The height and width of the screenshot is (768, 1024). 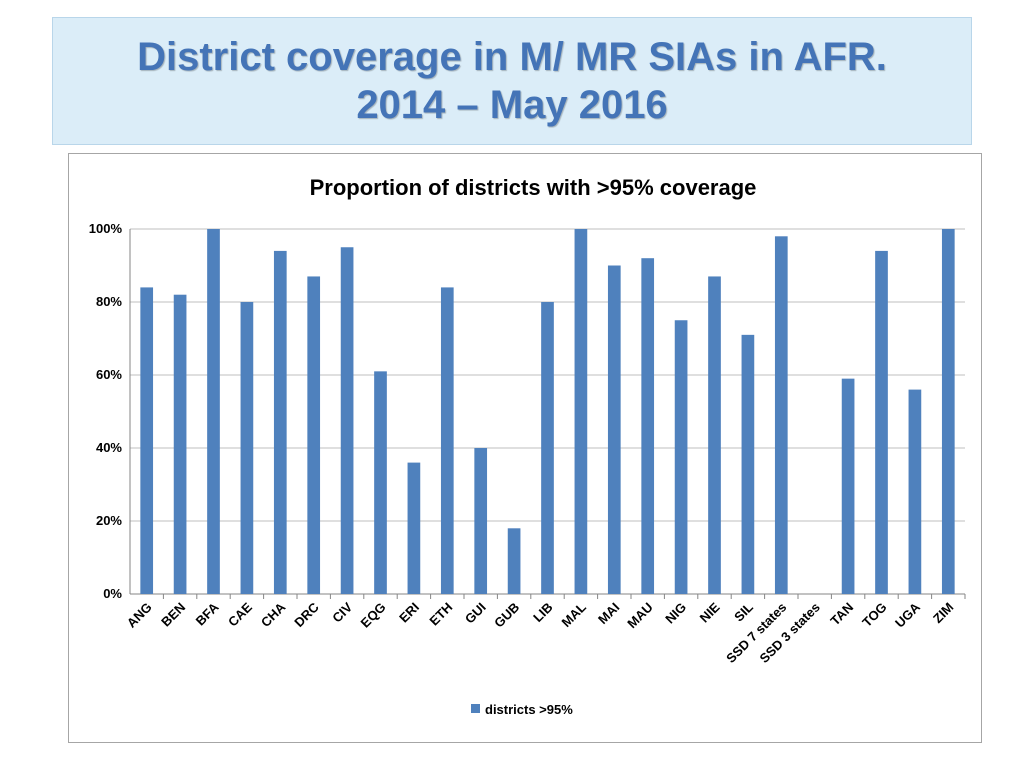 What do you see at coordinates (542, 612) in the screenshot?
I see `x-category-label: LIB` at bounding box center [542, 612].